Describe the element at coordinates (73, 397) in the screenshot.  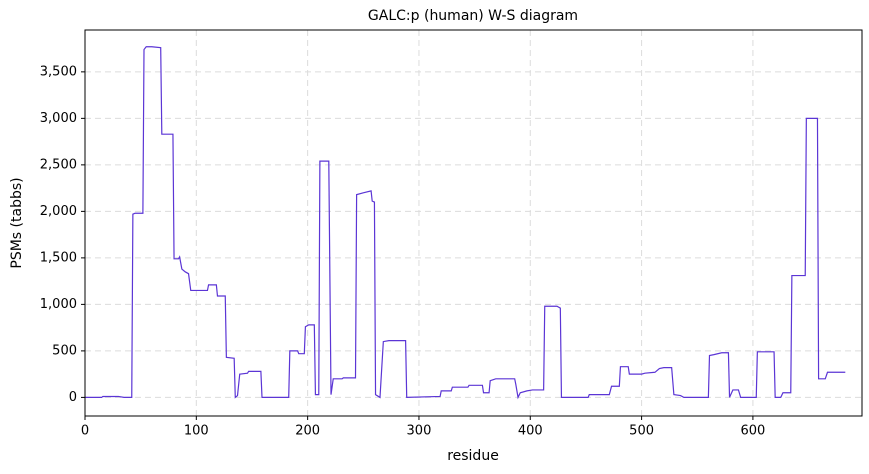
I see `y-tick-label: 0` at that location.